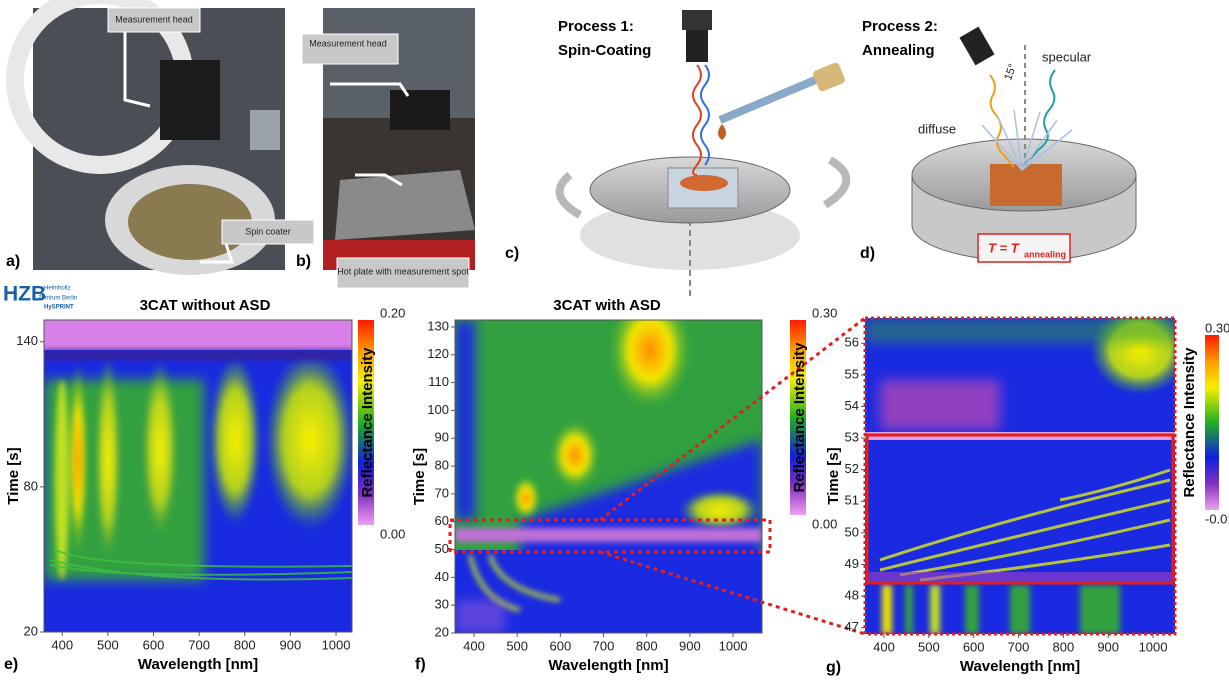  Describe the element at coordinates (27, 340) in the screenshot. I see `y-tick-label: 140` at that location.